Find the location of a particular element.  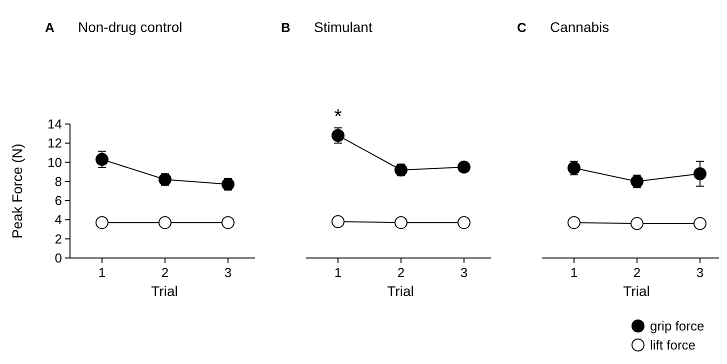

y-tick-label: 12 is located at coordinates (55, 143).